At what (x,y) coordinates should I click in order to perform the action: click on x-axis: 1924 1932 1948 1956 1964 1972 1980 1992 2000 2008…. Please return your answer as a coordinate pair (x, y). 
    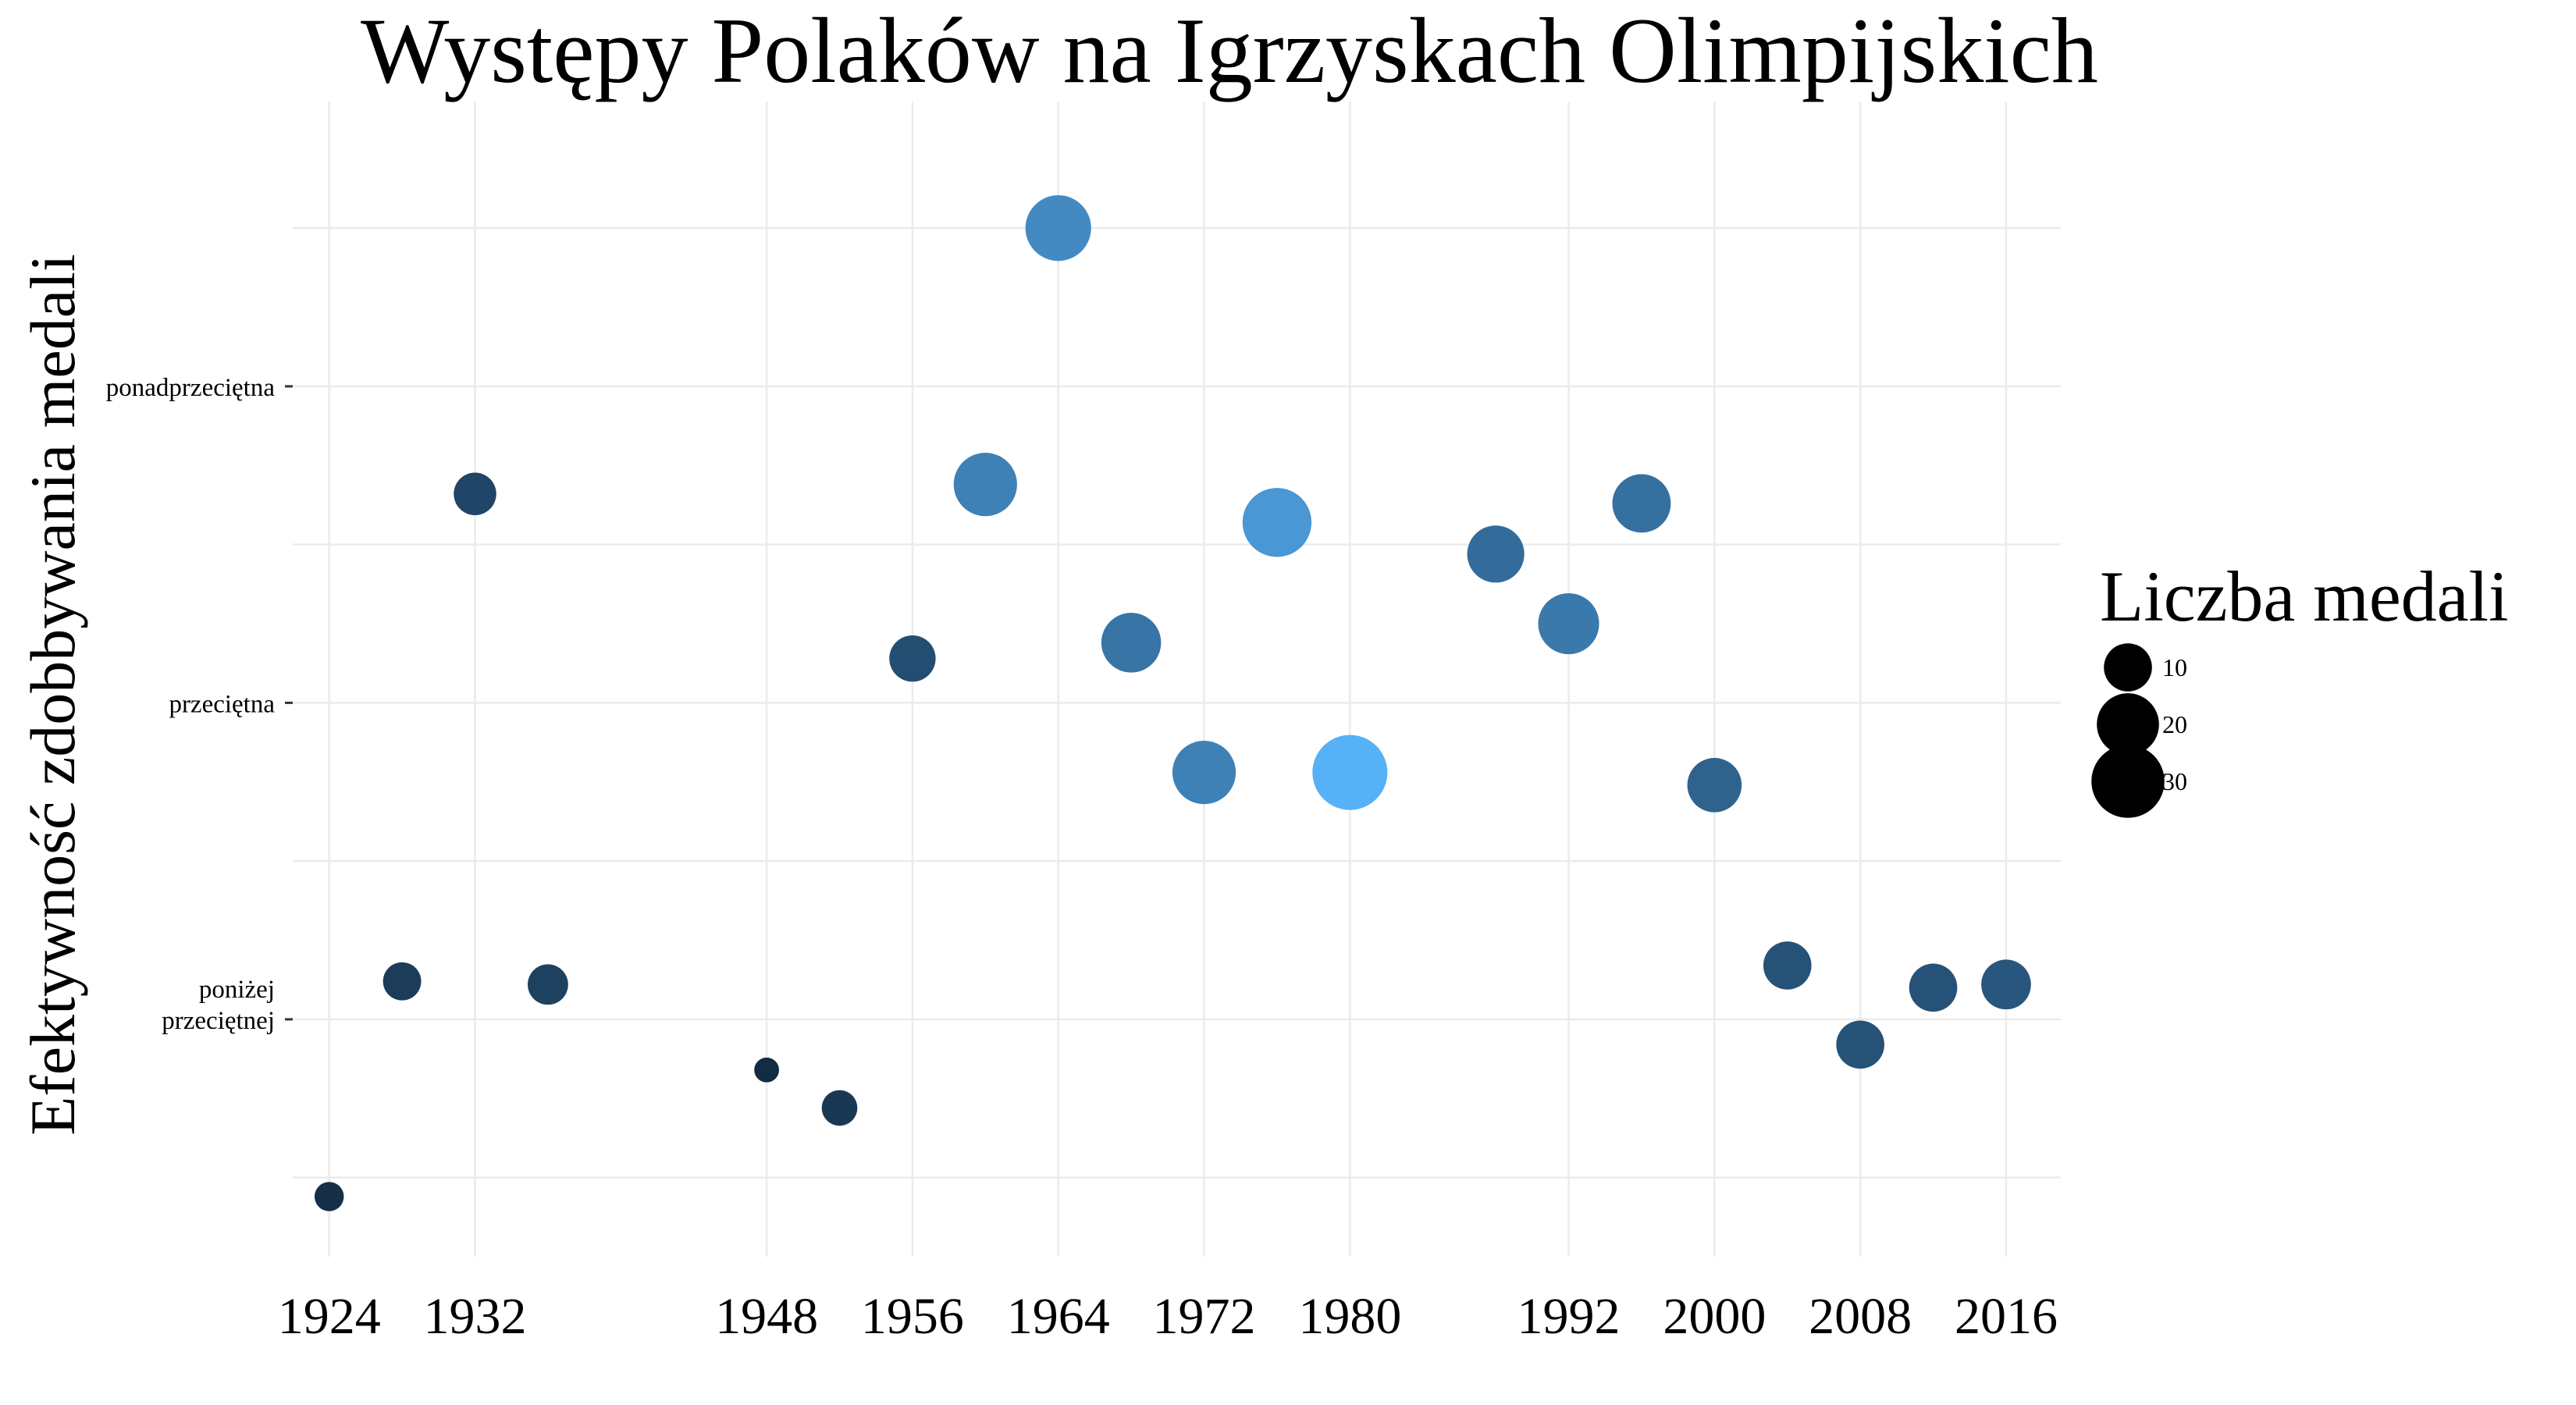
    Looking at the image, I should click on (1168, 1316).